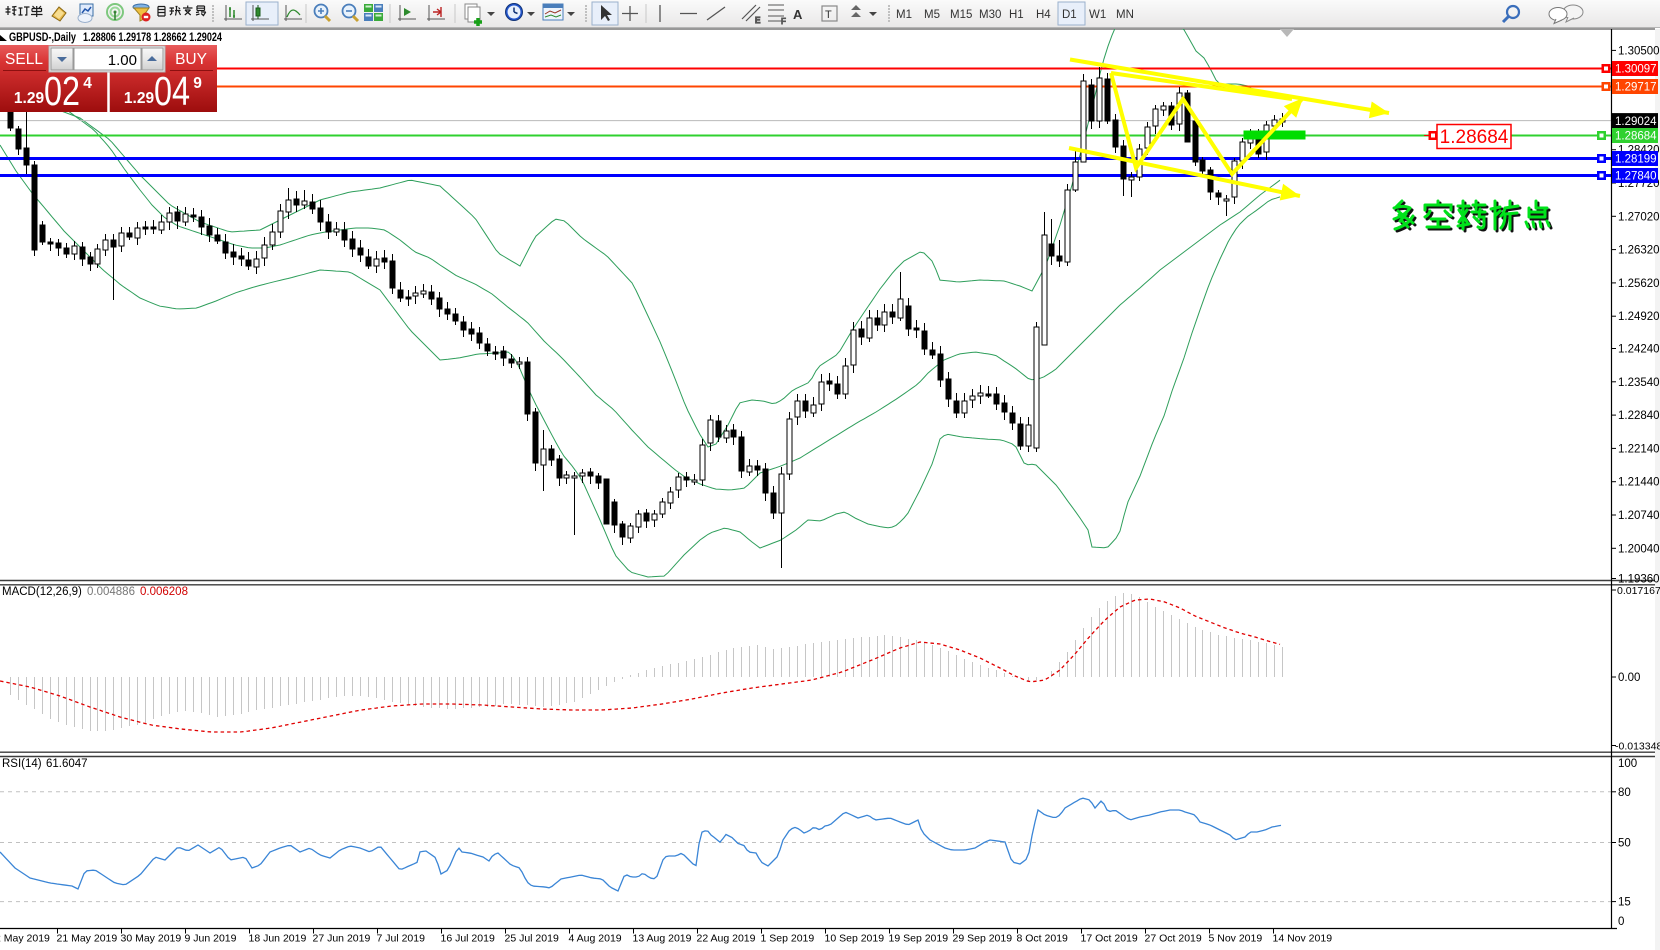 This screenshot has height=950, width=1660. Describe the element at coordinates (87, 939) in the screenshot. I see `svg-text: 21 May 2019` at that location.